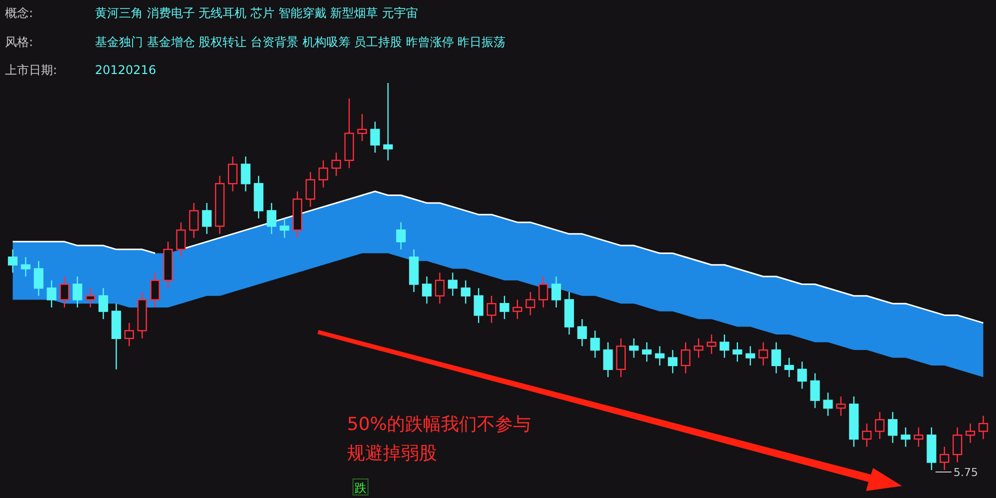 The height and width of the screenshot is (498, 996). What do you see at coordinates (31, 70) in the screenshot?
I see `text: 上市日期:` at bounding box center [31, 70].